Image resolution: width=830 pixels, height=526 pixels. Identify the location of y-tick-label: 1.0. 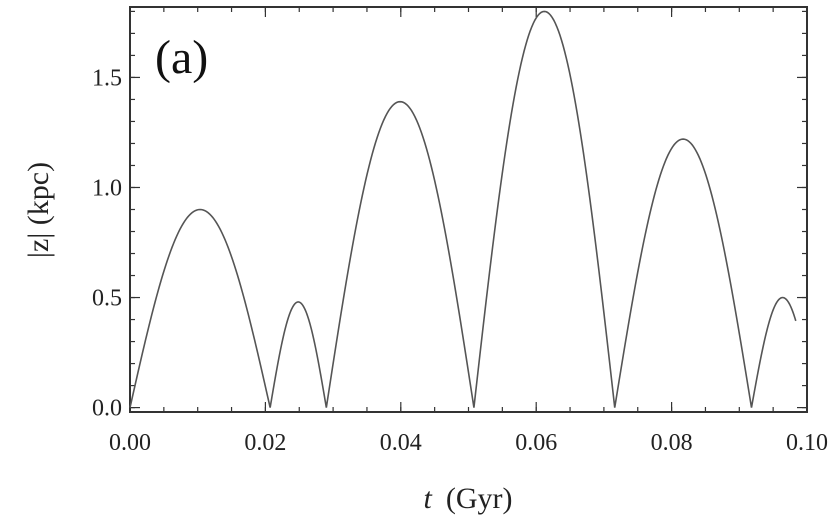
(107, 188).